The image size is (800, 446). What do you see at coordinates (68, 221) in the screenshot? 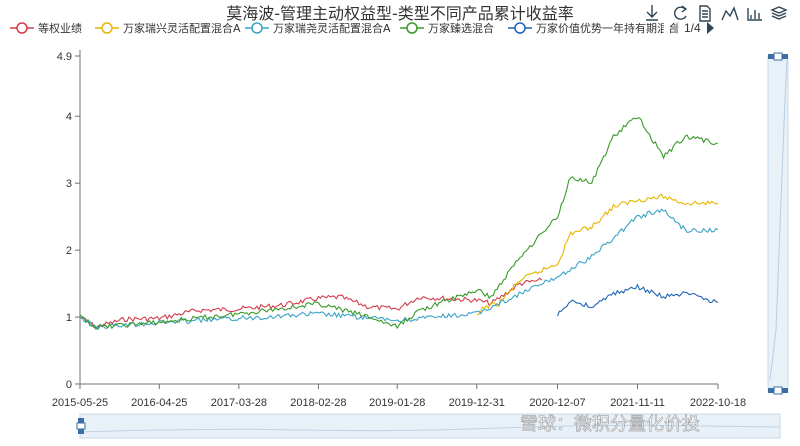
I see `y-axis: 0 1 2 3 4 4.9` at bounding box center [68, 221].